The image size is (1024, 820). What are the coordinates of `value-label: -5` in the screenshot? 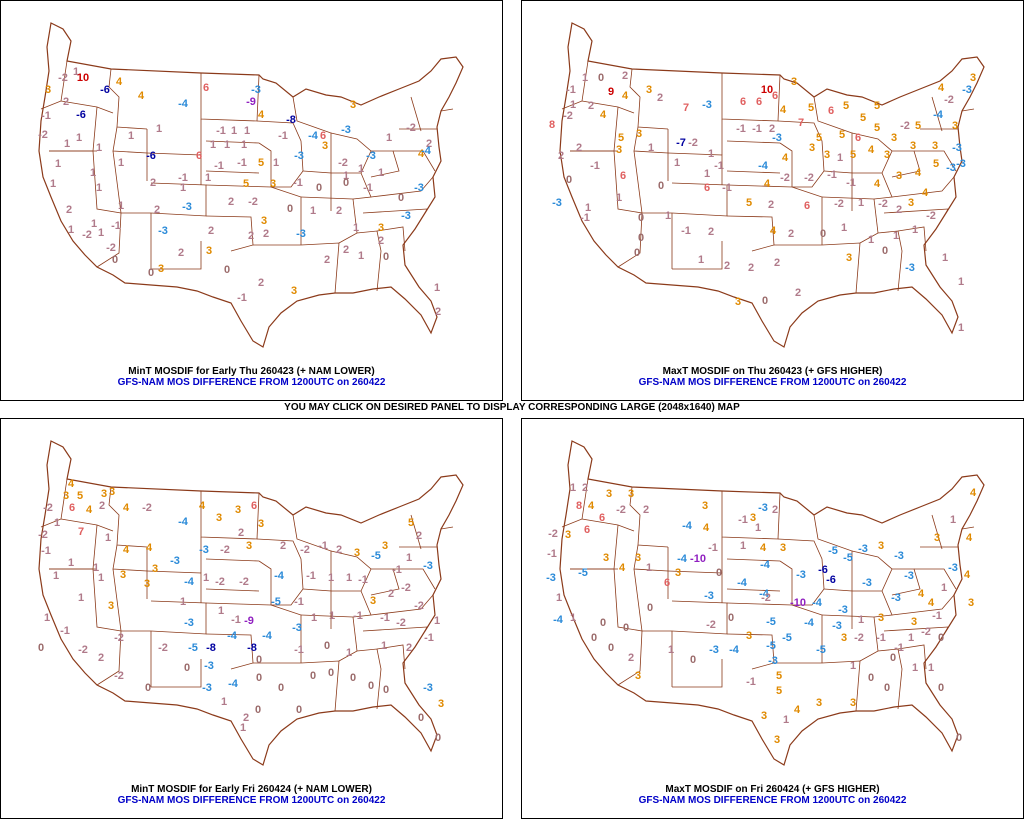 It's located at (771, 622).